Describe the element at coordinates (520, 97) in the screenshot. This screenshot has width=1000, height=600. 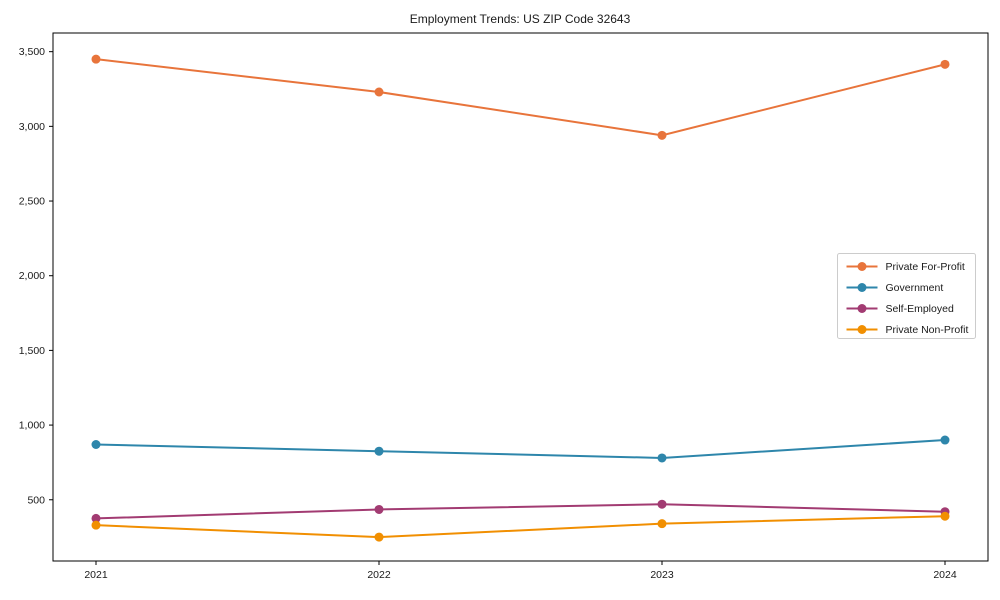
I see `series-line-private-for-profit` at that location.